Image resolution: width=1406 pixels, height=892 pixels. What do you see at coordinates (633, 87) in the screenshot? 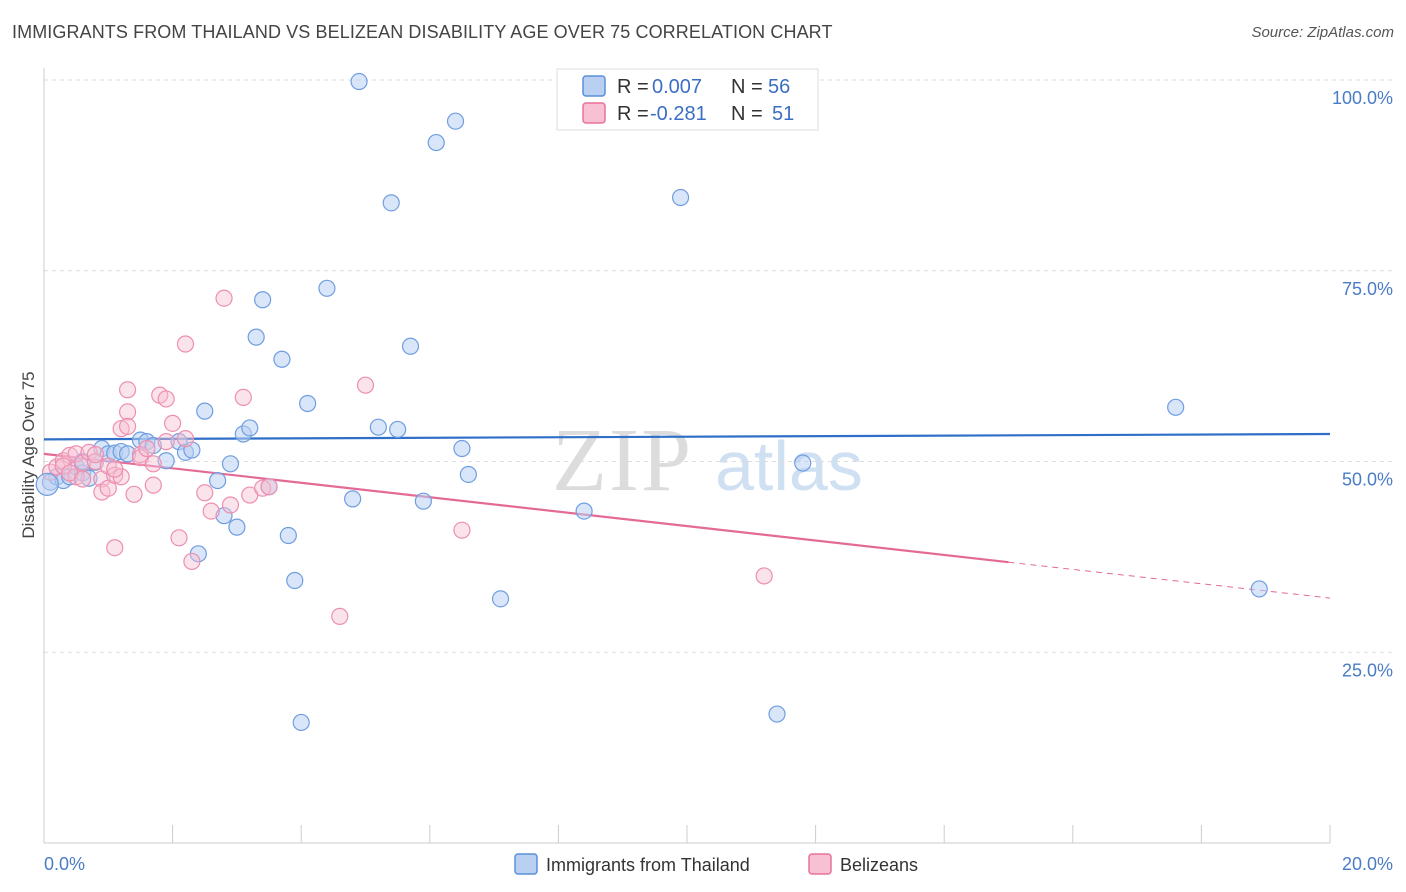
I see `legend-r-label-1: R =` at bounding box center [633, 87].